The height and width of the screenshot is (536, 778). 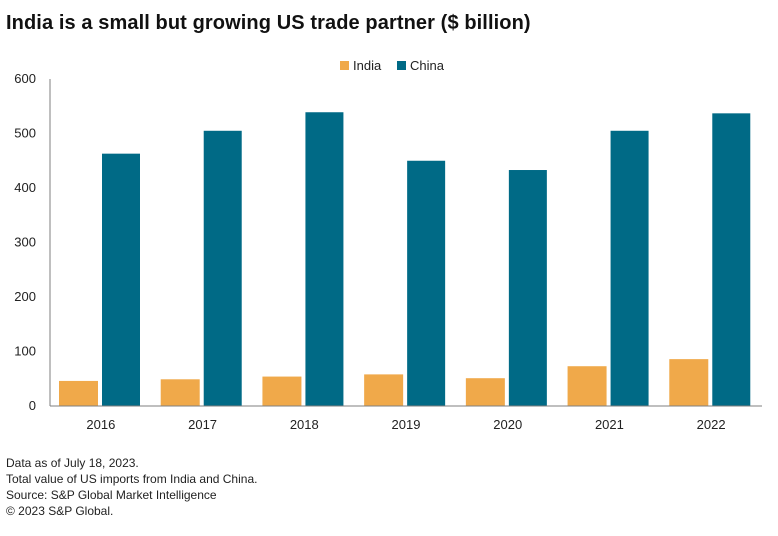 I want to click on x-tick-label: 2016, so click(x=100, y=424).